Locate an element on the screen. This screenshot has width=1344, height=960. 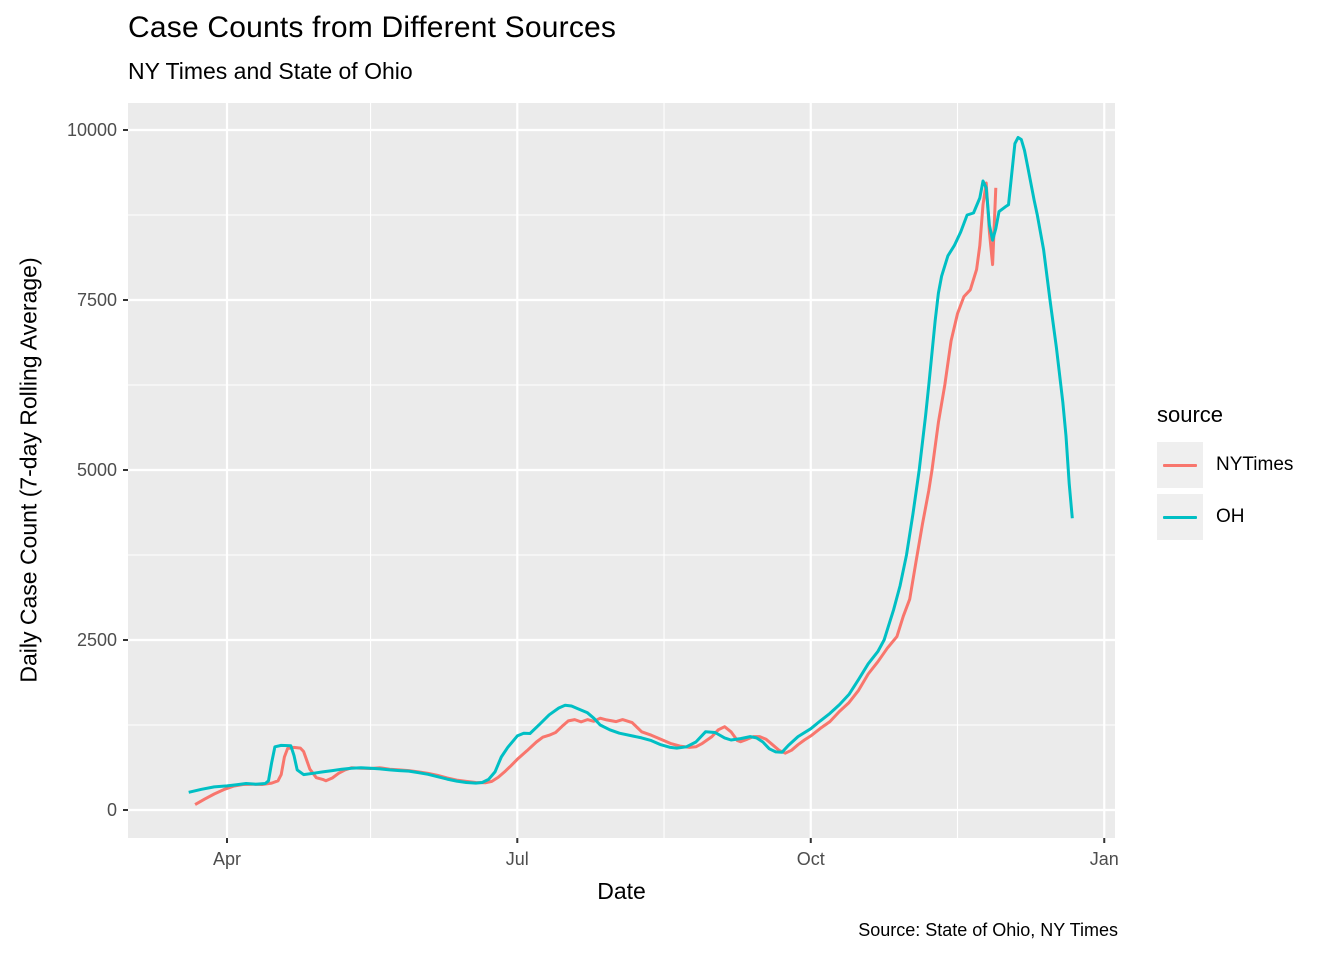
x-tick-label: Apr is located at coordinates (227, 859).